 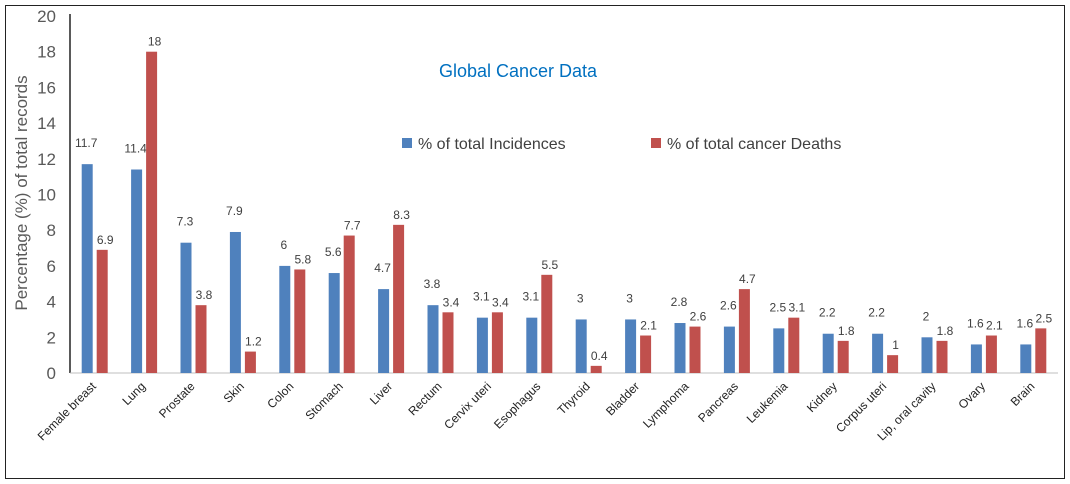 What do you see at coordinates (424, 398) in the screenshot?
I see `x-tick-label: Rectum` at bounding box center [424, 398].